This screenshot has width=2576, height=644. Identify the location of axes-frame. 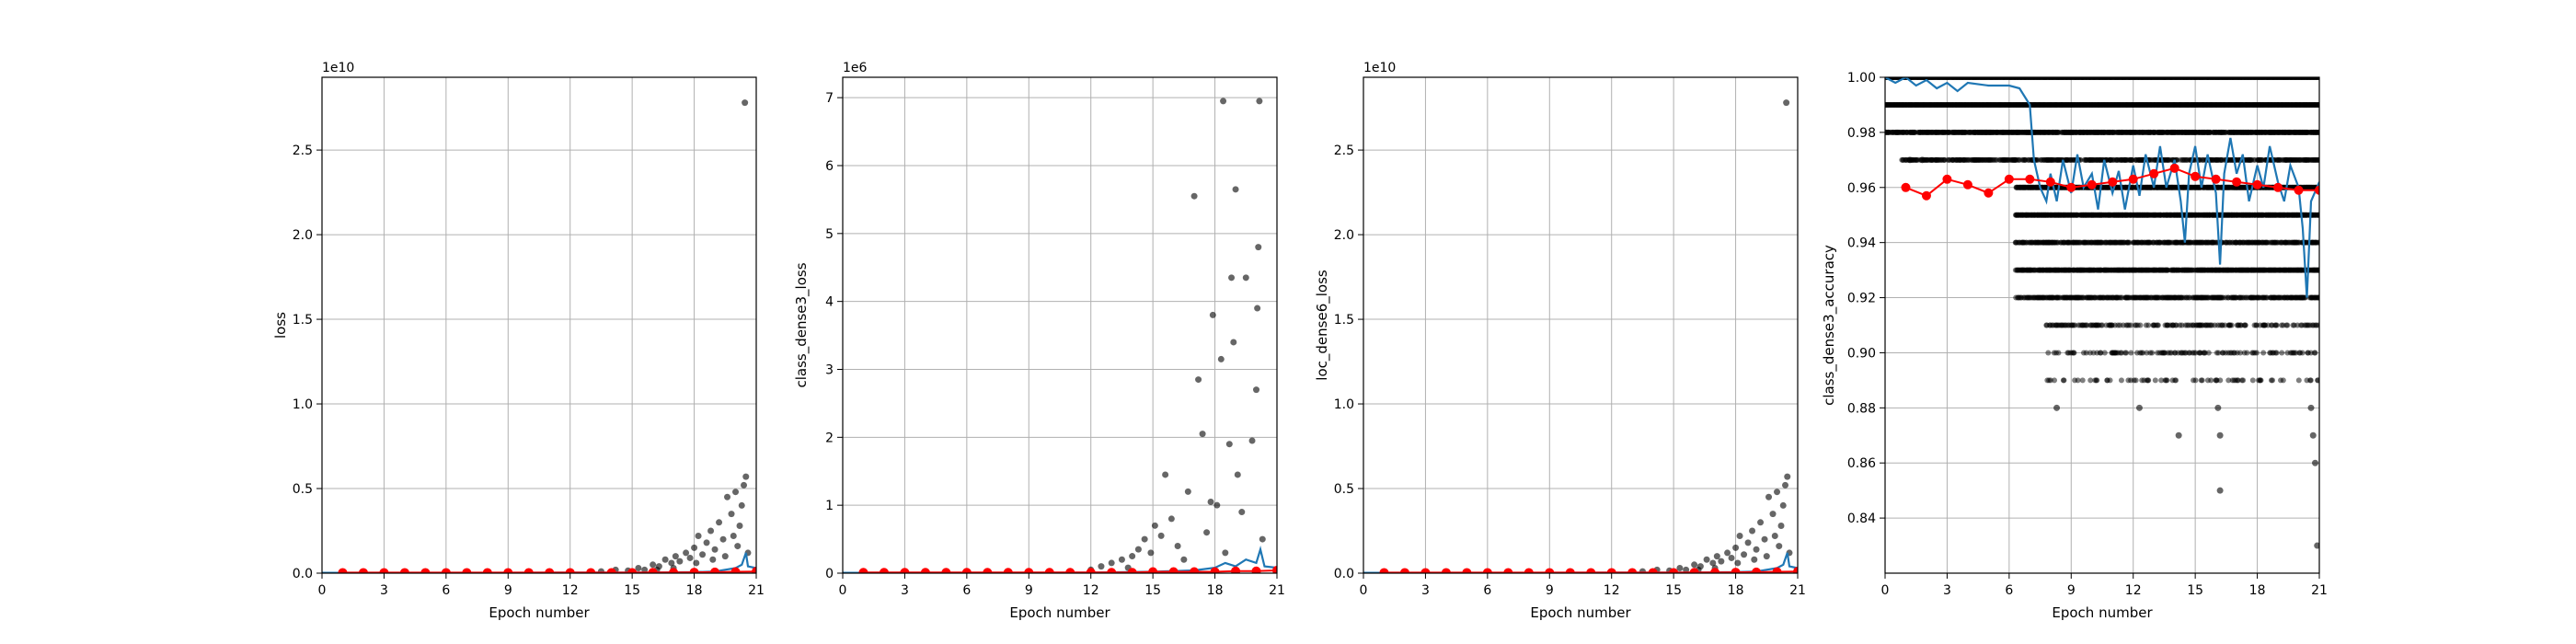
(1581, 325).